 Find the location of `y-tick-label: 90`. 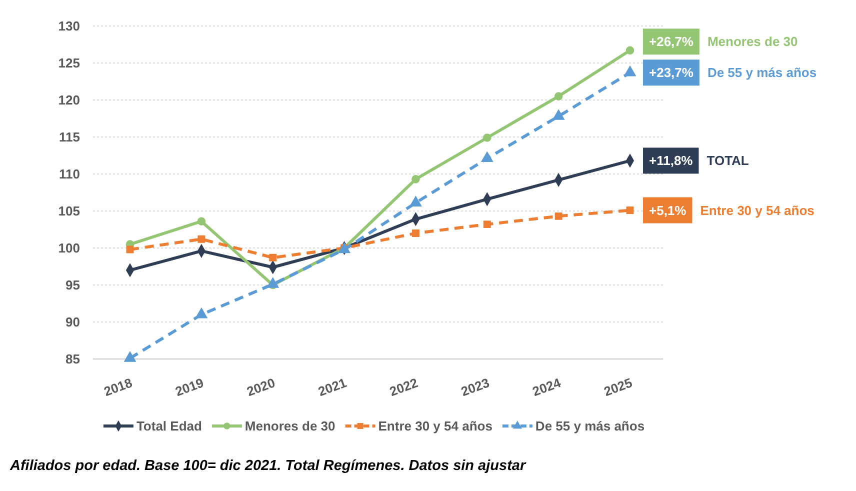

y-tick-label: 90 is located at coordinates (73, 322).